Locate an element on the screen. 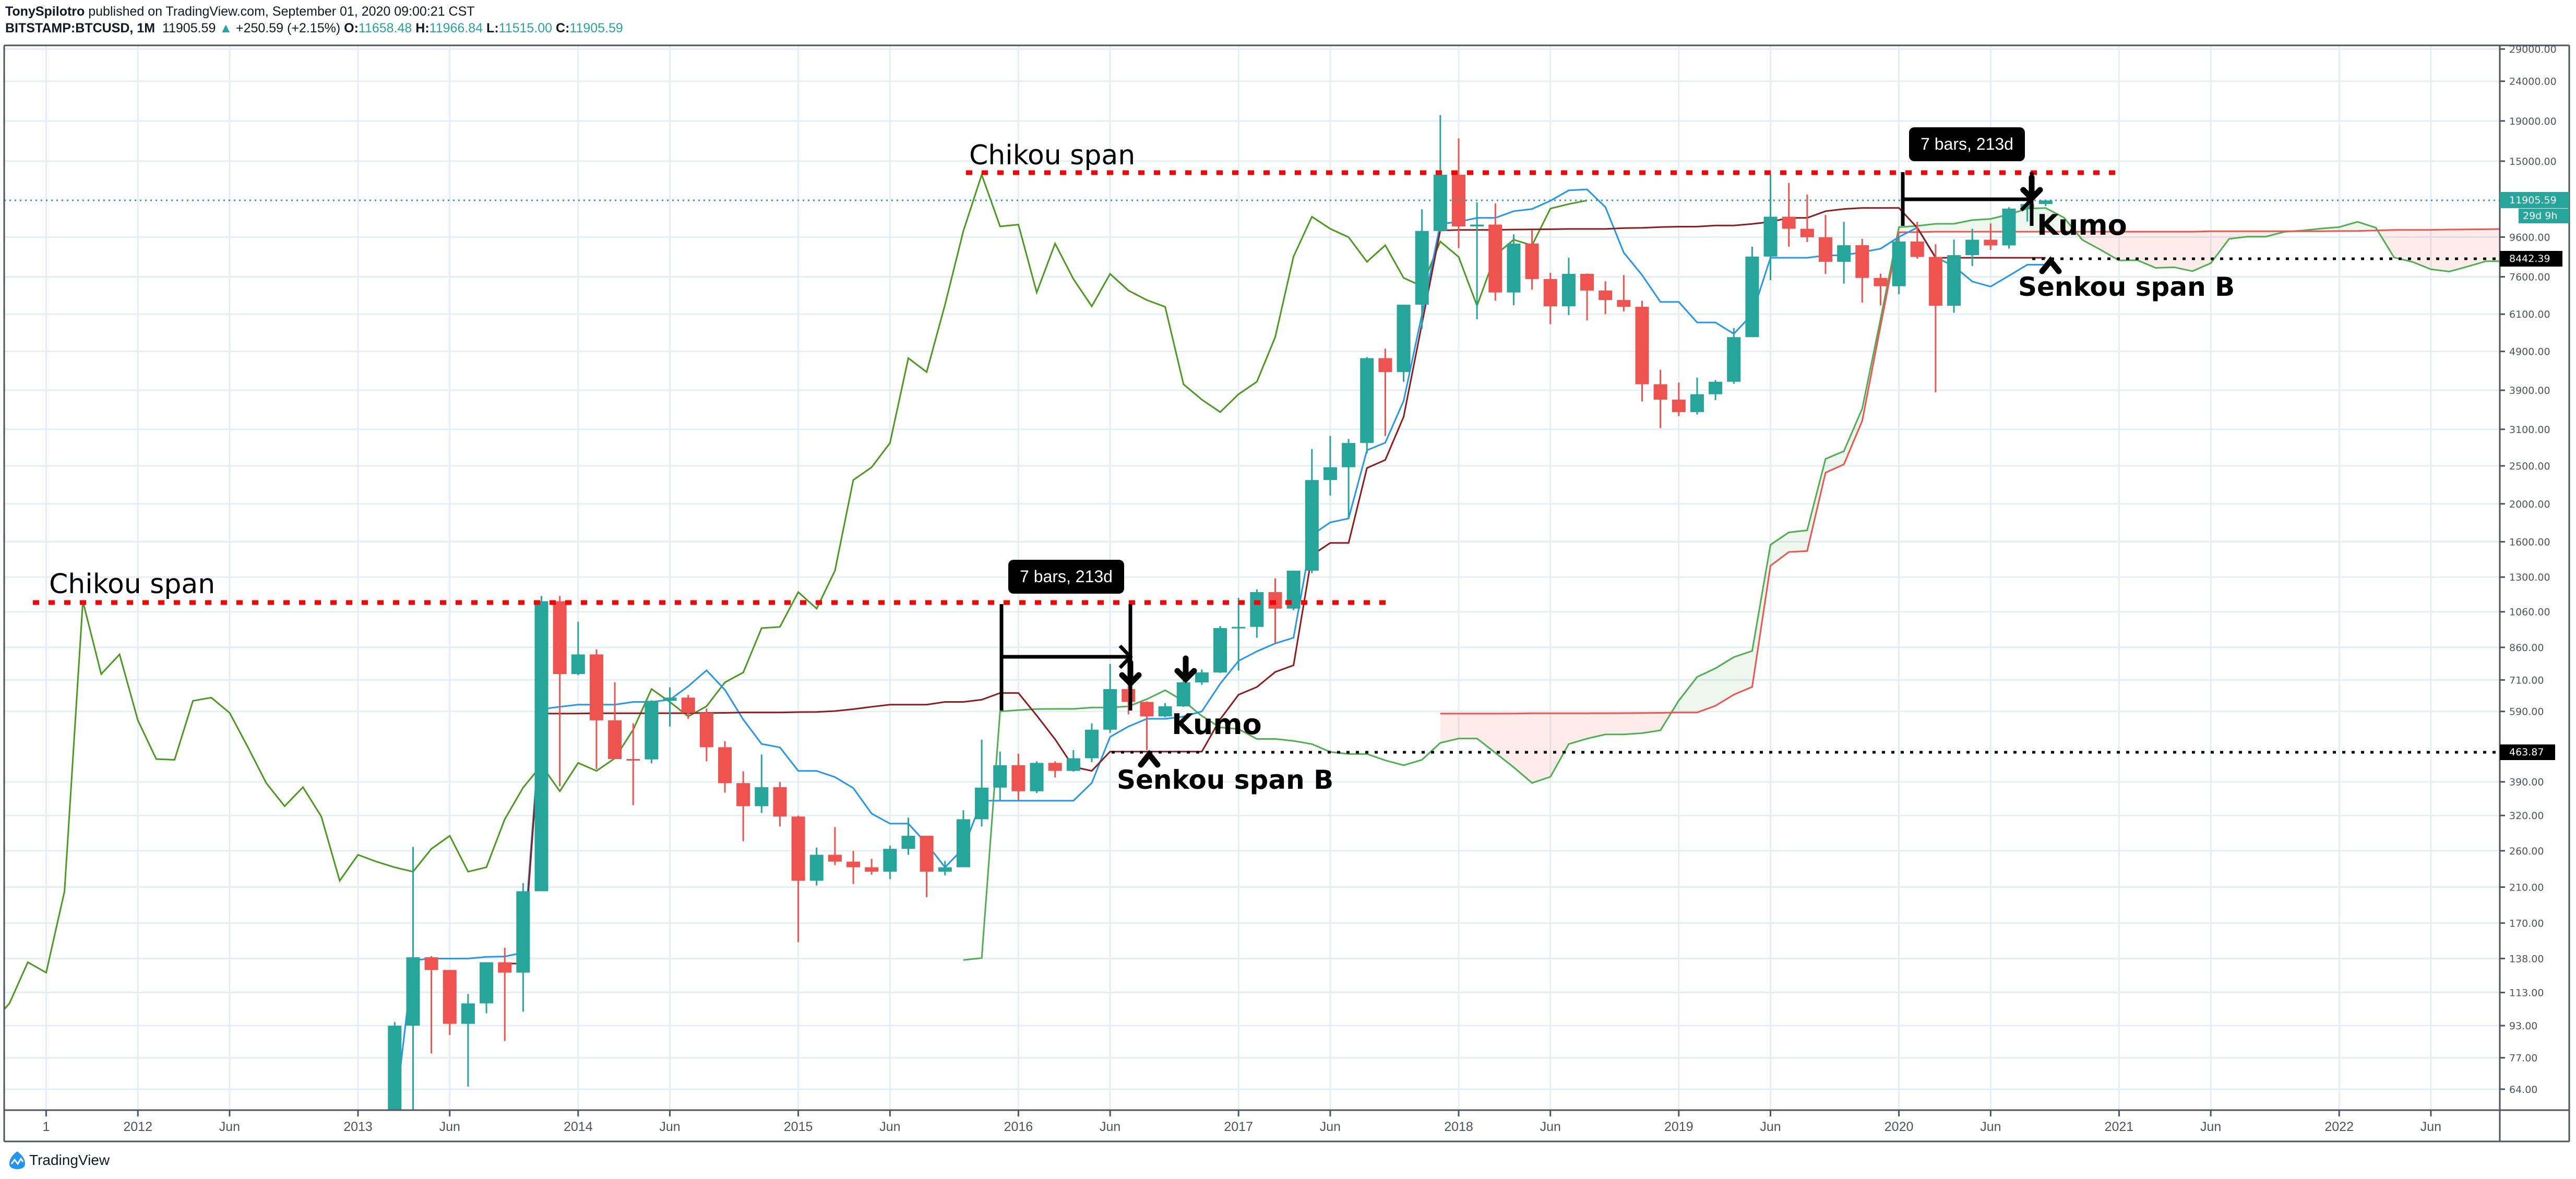  time-tick-label: 2022 is located at coordinates (2339, 1127).